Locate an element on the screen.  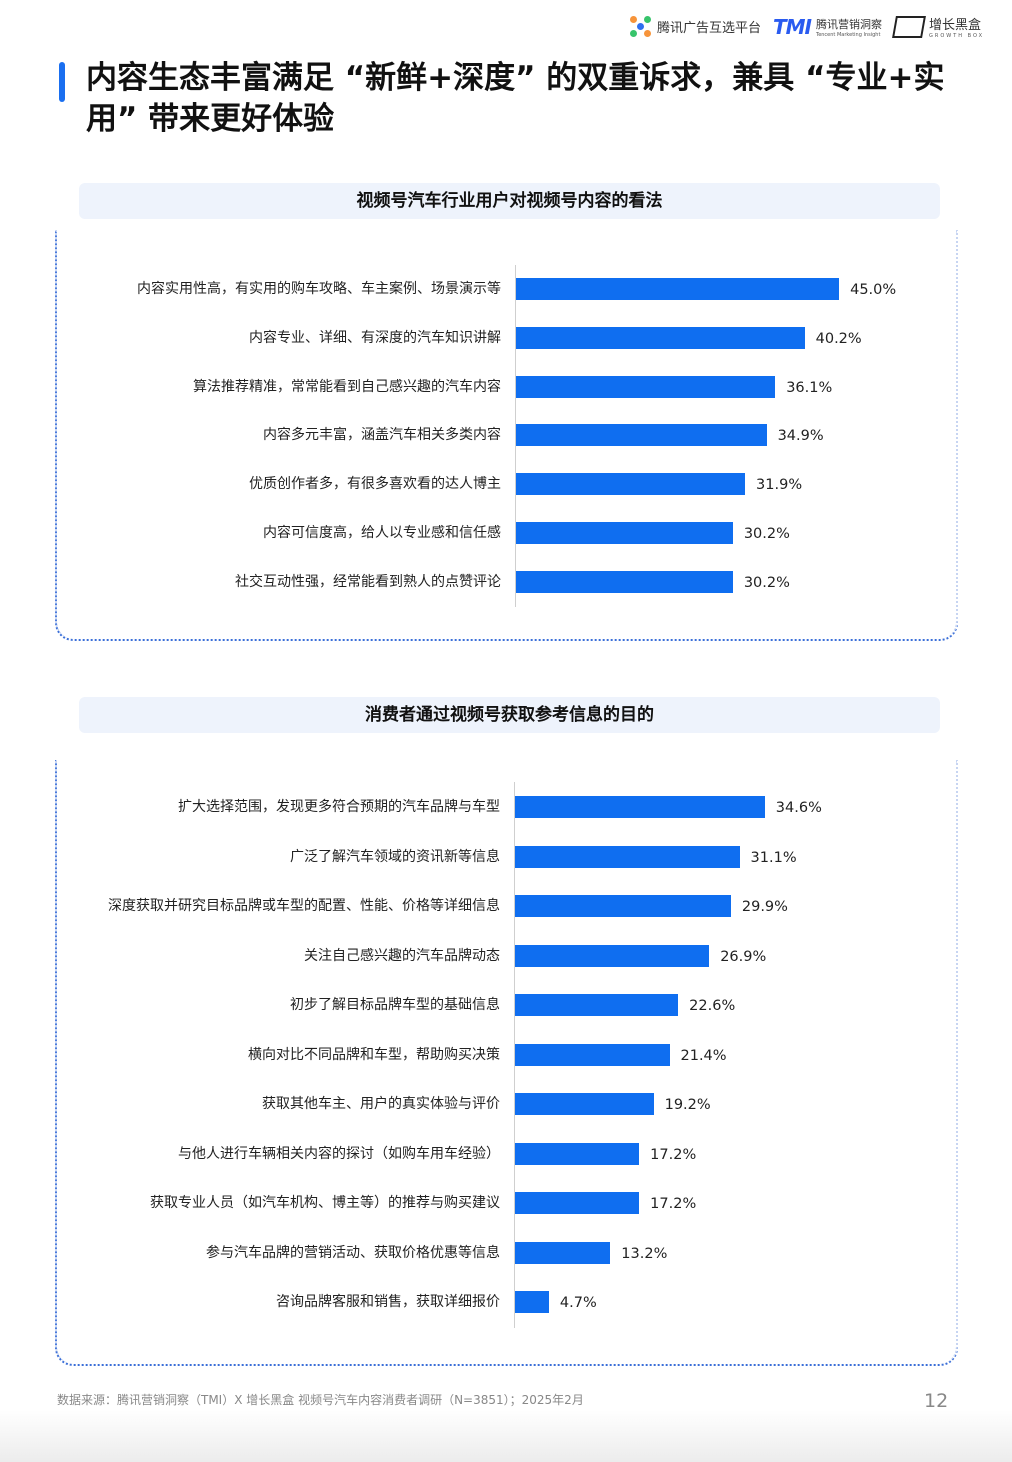
value-label: 13.2% is located at coordinates (644, 1253).